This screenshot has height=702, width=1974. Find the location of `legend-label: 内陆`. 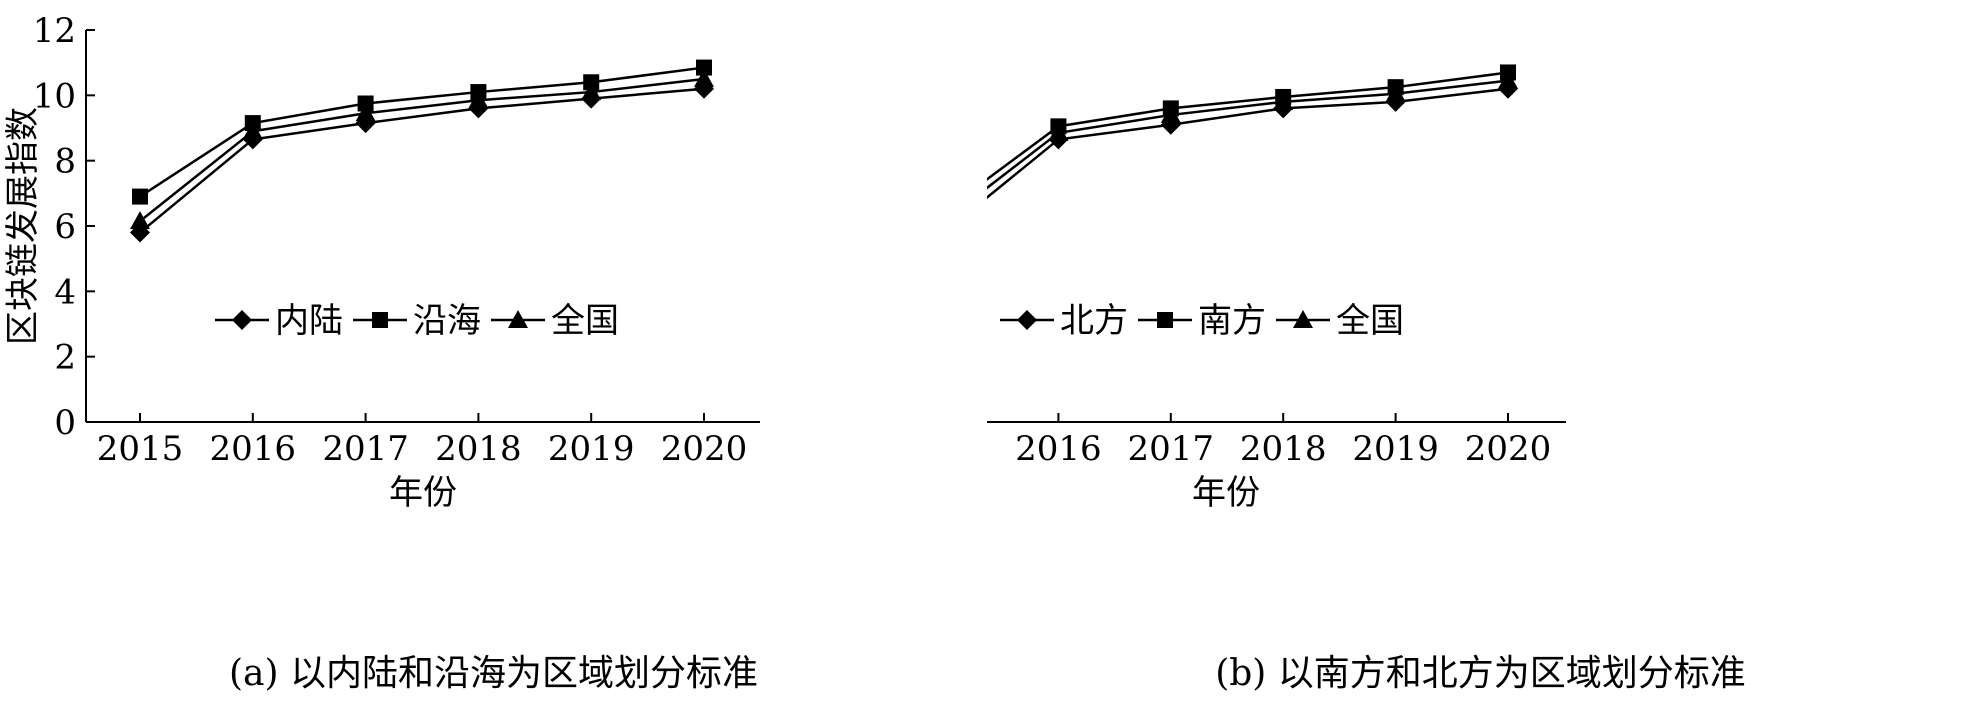

legend-label: 内陆 is located at coordinates (309, 321).